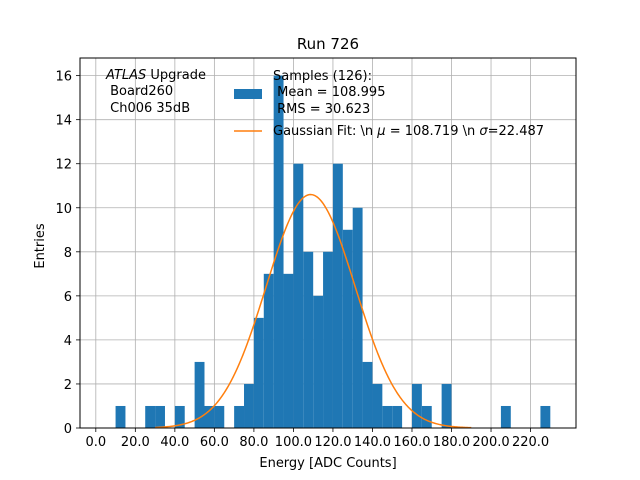 Image resolution: width=640 pixels, height=480 pixels. I want to click on y-tick-label: 10, so click(63, 209).